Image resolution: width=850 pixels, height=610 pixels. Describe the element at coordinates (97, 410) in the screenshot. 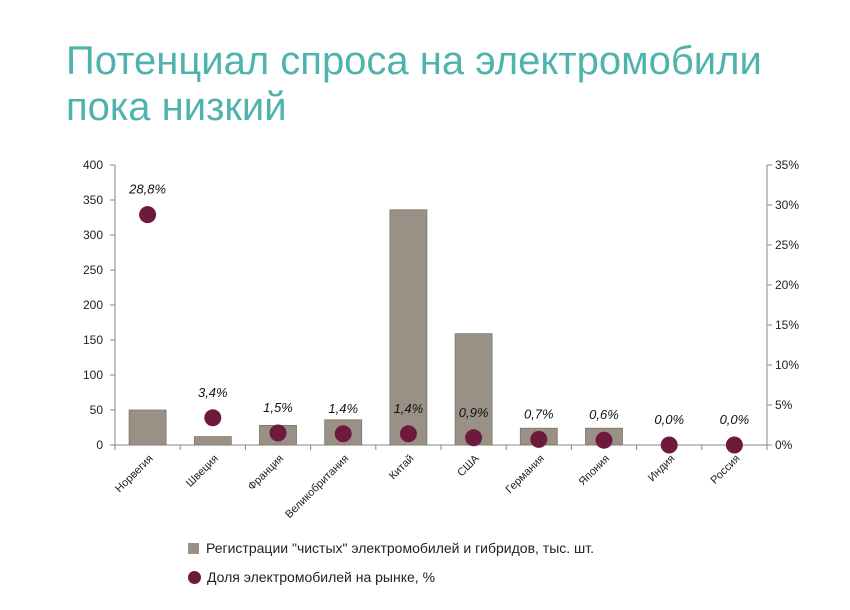

I see `y-left-tick-label: 50` at that location.